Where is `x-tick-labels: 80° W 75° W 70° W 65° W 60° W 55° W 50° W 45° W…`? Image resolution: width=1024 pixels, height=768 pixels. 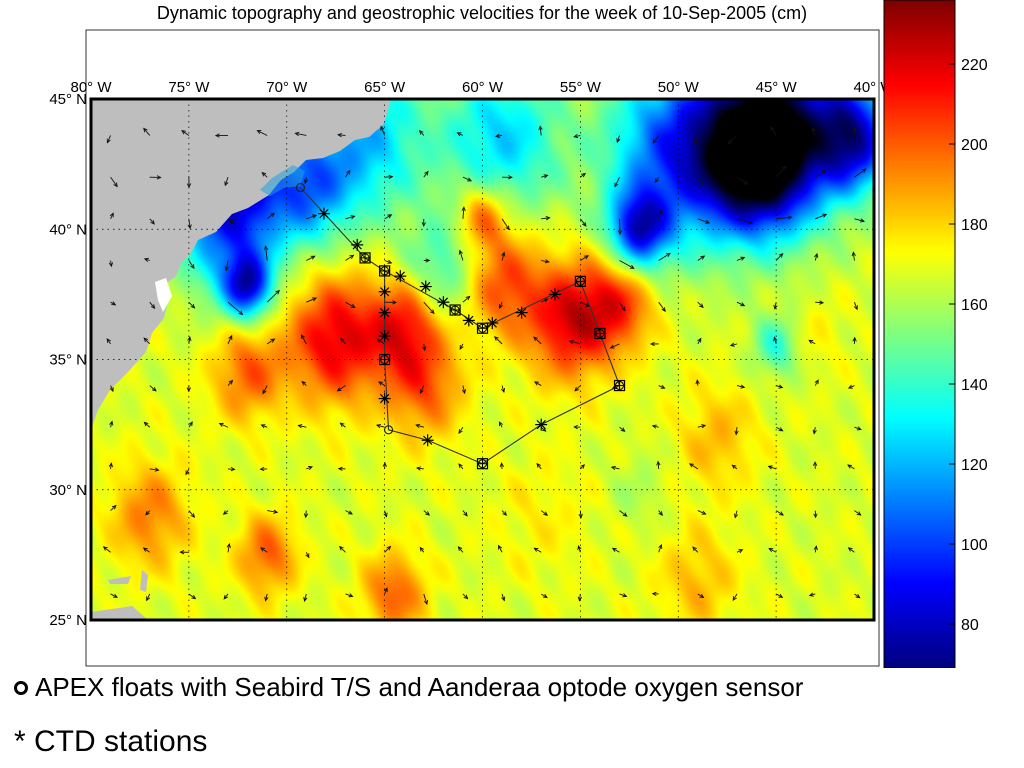 x-tick-labels: 80° W 75° W 70° W 65° W 60° W 55° W 50° W 45° W… is located at coordinates (482, 87).